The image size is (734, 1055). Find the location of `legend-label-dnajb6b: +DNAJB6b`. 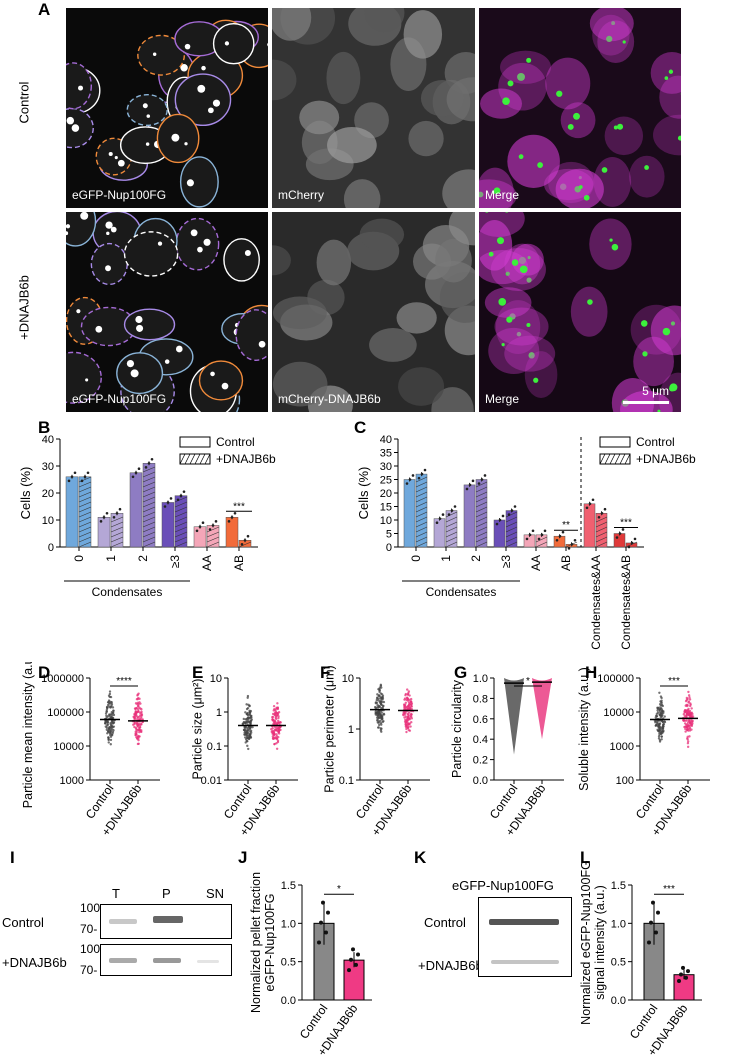

legend-label-dnajb6b: +DNAJB6b is located at coordinates (246, 459).